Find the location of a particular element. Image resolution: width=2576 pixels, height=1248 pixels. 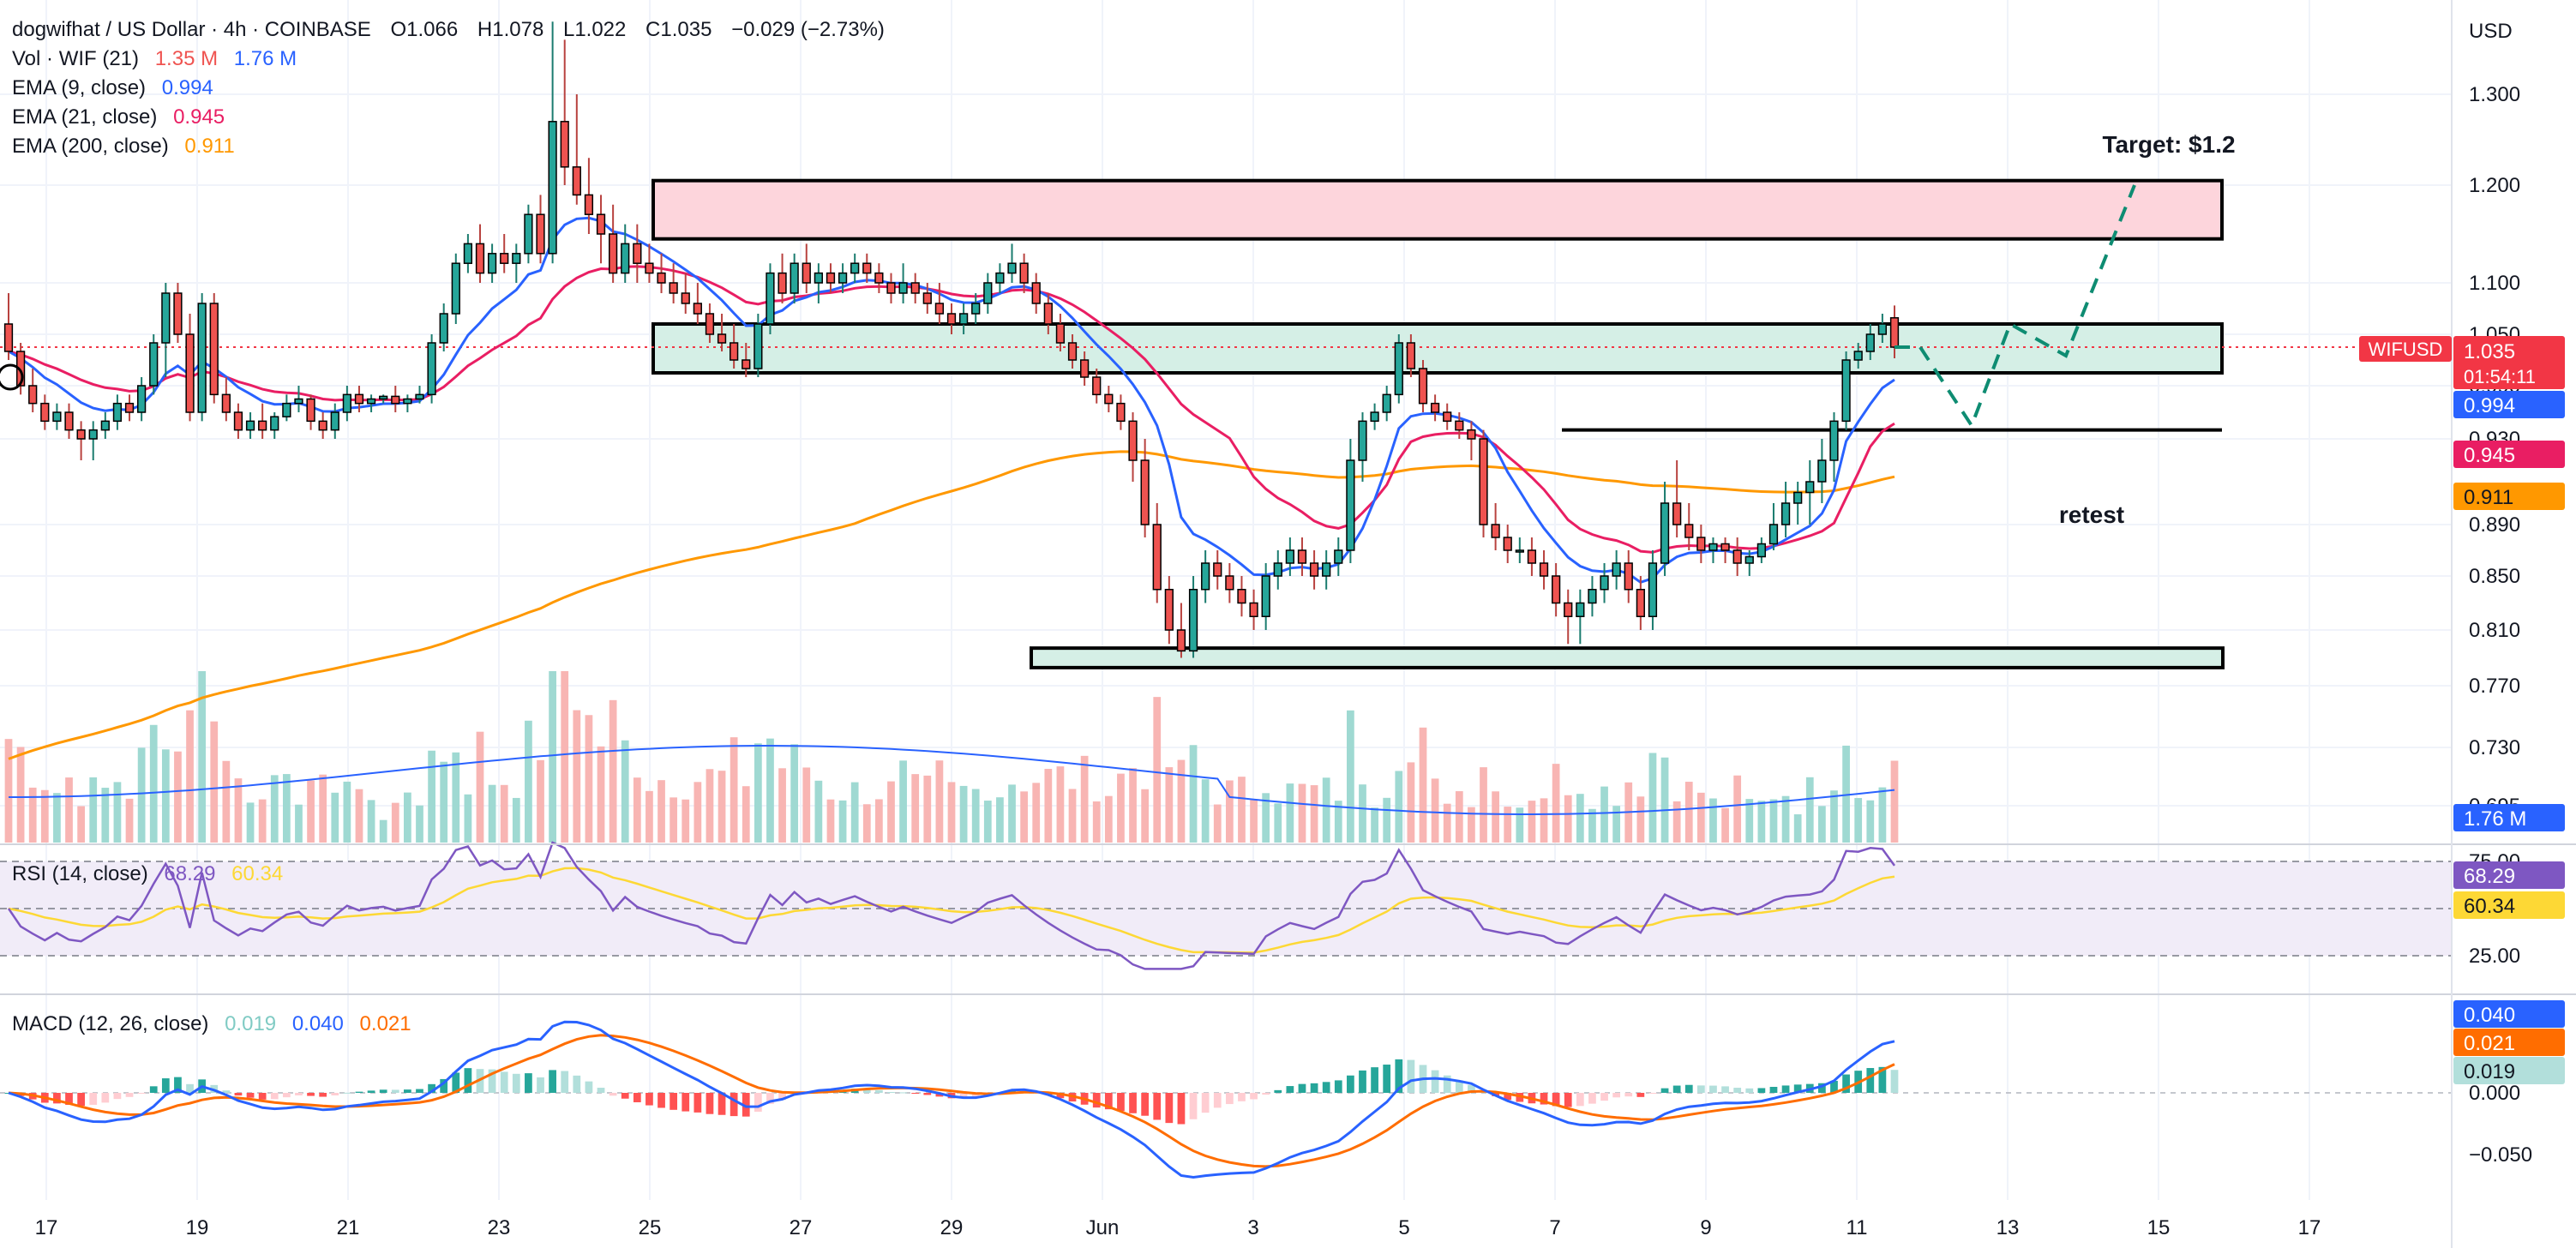

target-label: Target: $1.2 is located at coordinates (2168, 144).